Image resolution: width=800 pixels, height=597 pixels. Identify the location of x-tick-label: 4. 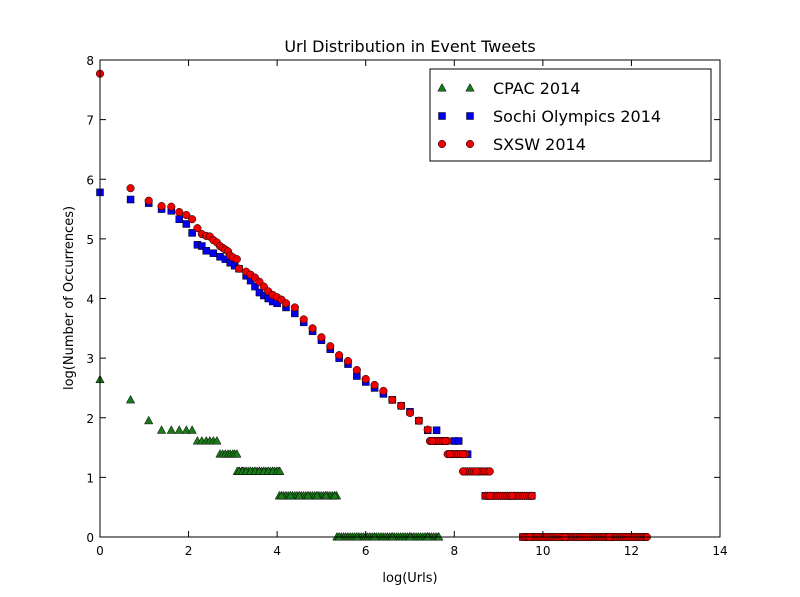
(277, 551).